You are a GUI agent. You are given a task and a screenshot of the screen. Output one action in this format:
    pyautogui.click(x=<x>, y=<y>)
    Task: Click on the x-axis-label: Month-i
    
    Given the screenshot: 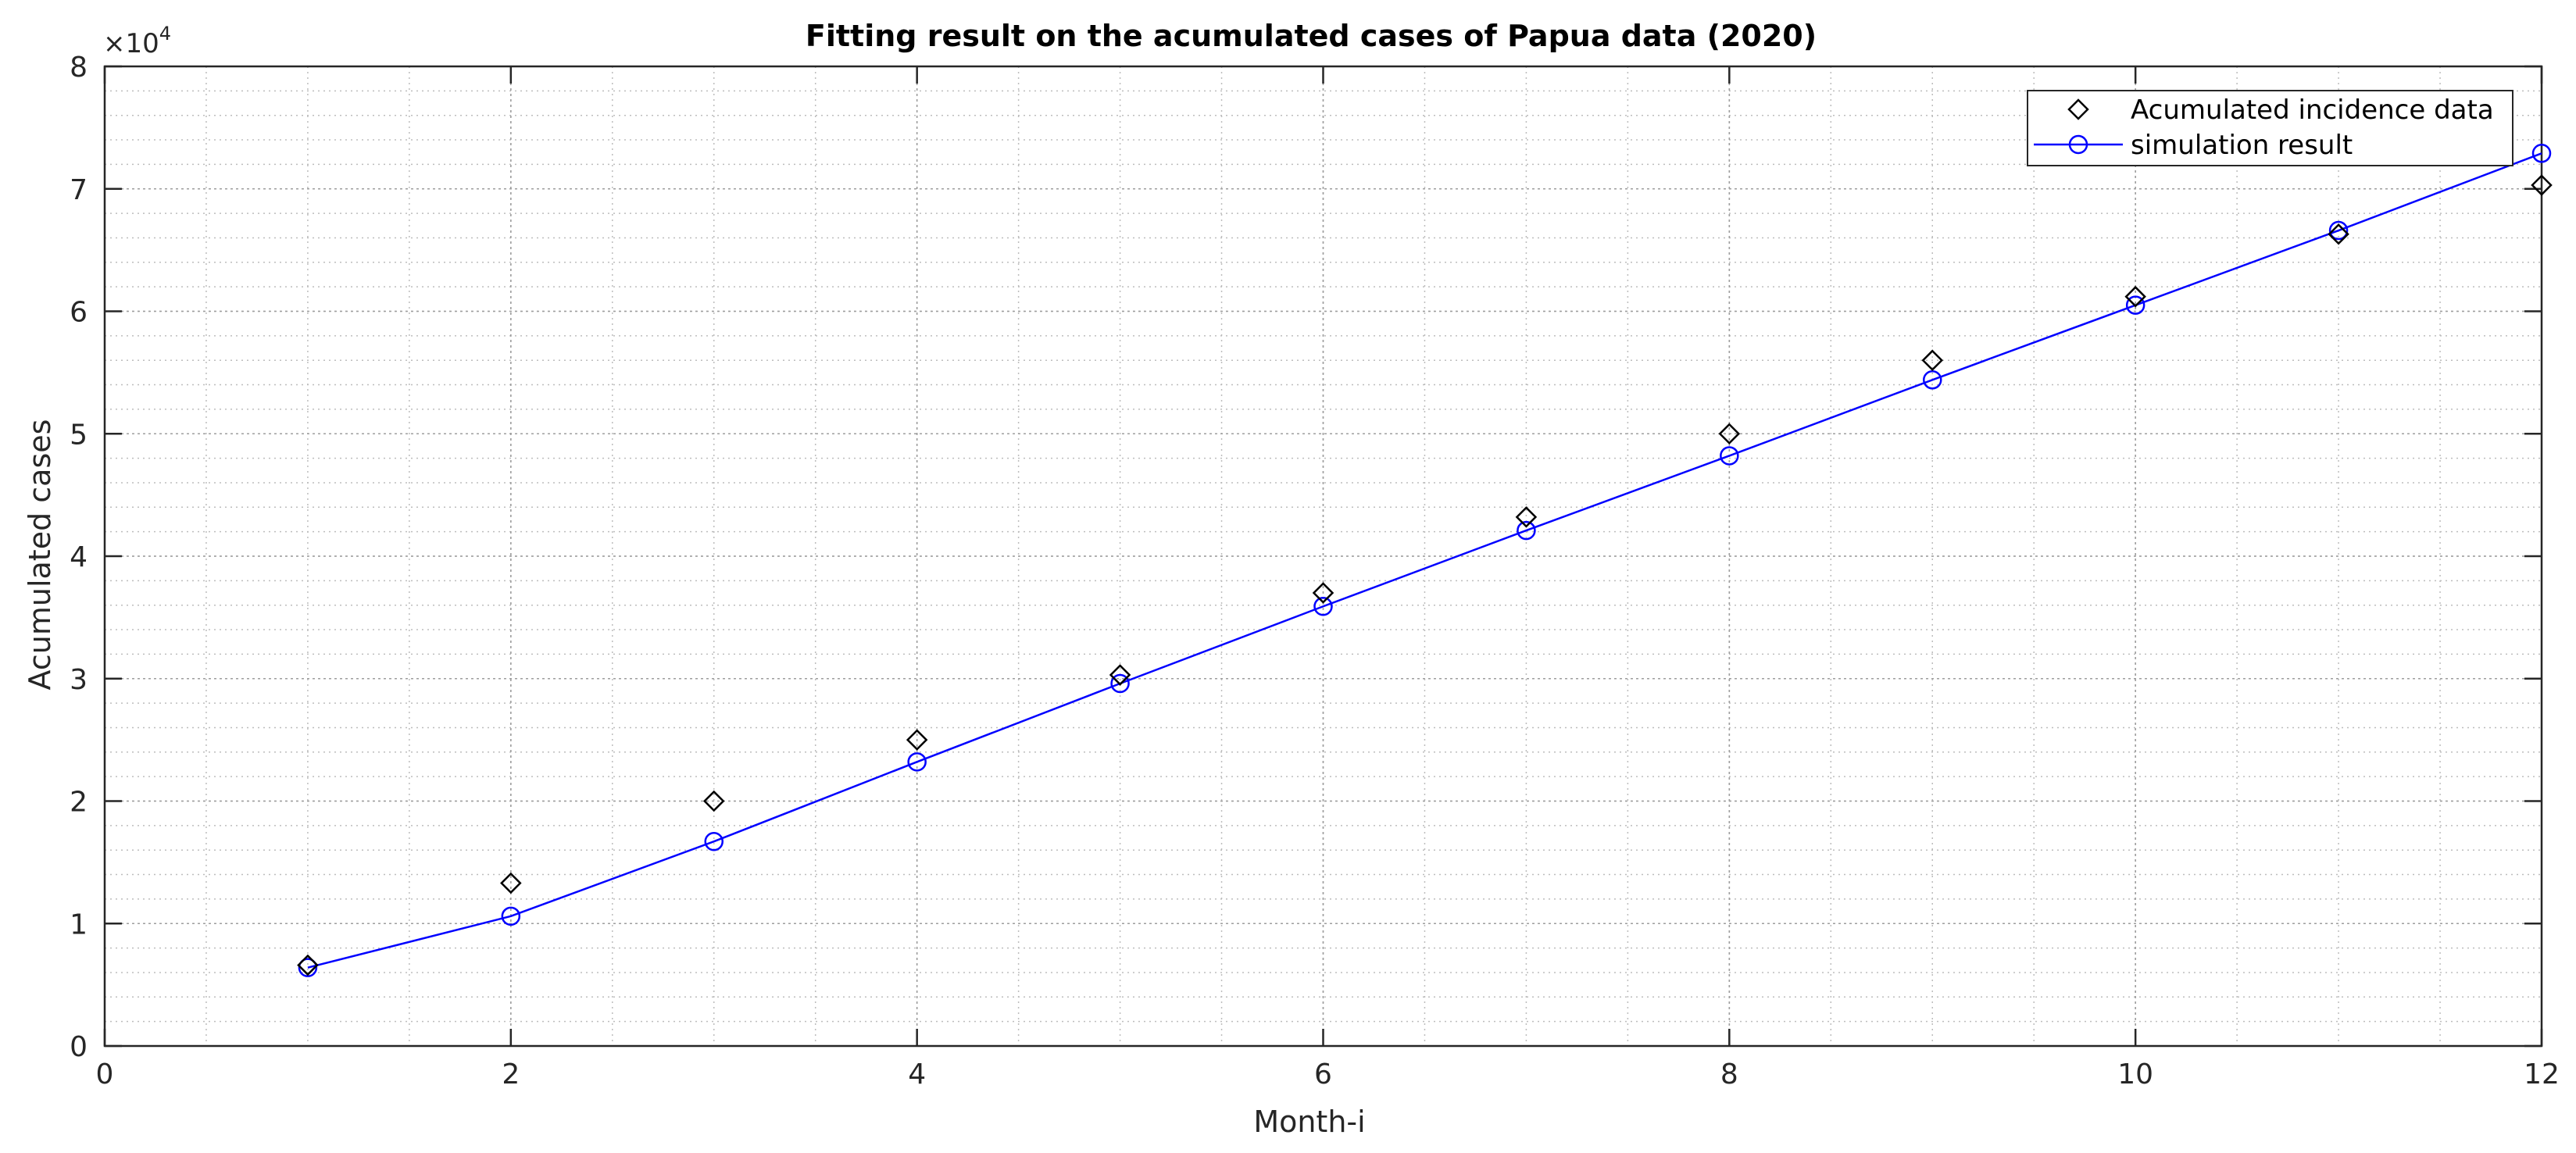 What is the action you would take?
    pyautogui.click(x=1309, y=1122)
    